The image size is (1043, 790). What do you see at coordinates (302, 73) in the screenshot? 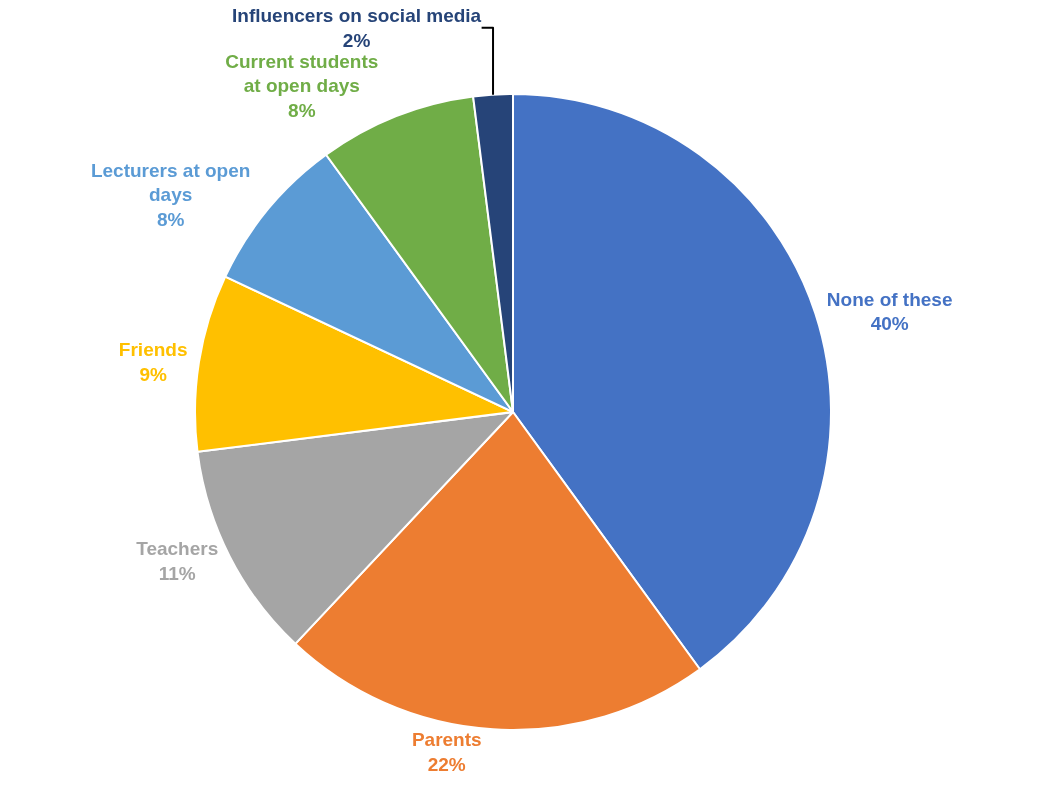
I see `slice-label: Current students at open days` at bounding box center [302, 73].